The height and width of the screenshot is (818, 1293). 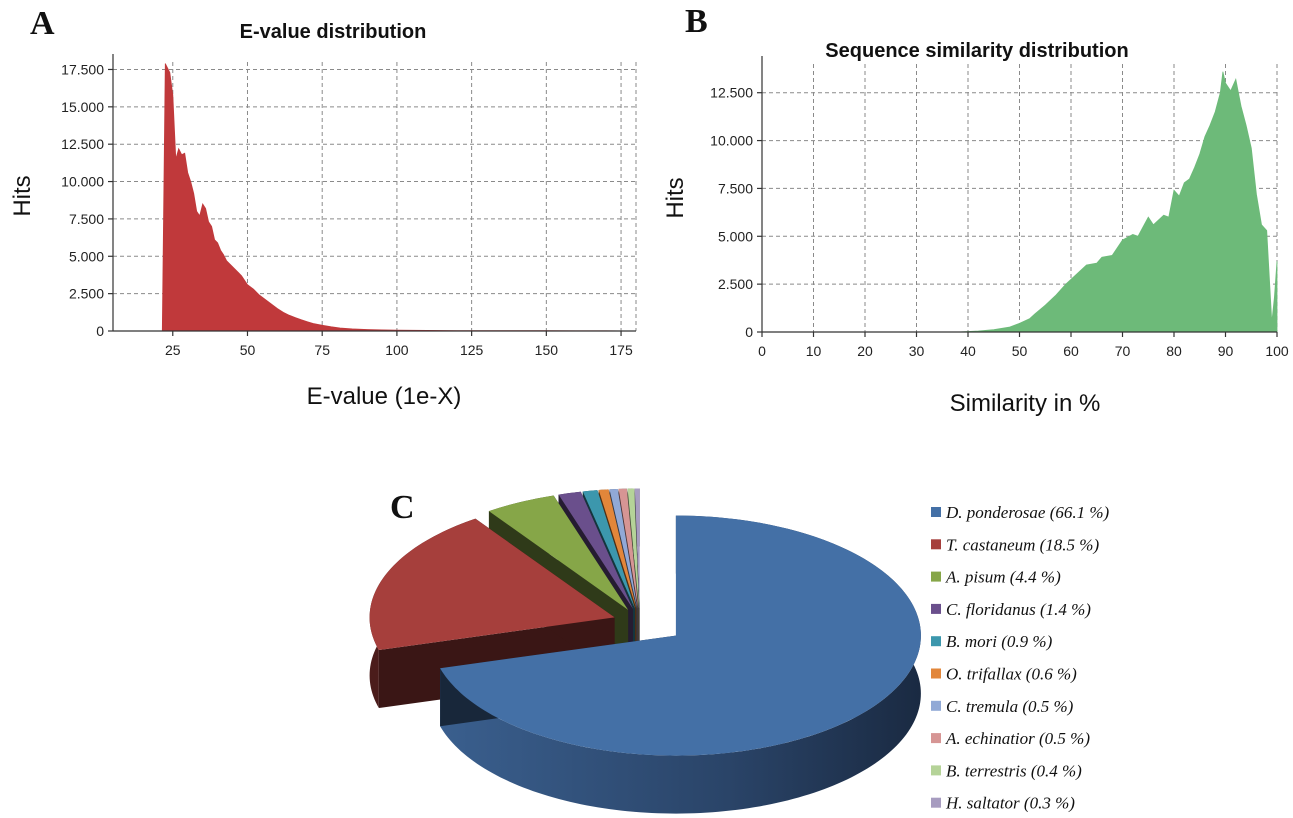 What do you see at coordinates (968, 351) in the screenshot?
I see `chartB-x-tick-label: 40` at bounding box center [968, 351].